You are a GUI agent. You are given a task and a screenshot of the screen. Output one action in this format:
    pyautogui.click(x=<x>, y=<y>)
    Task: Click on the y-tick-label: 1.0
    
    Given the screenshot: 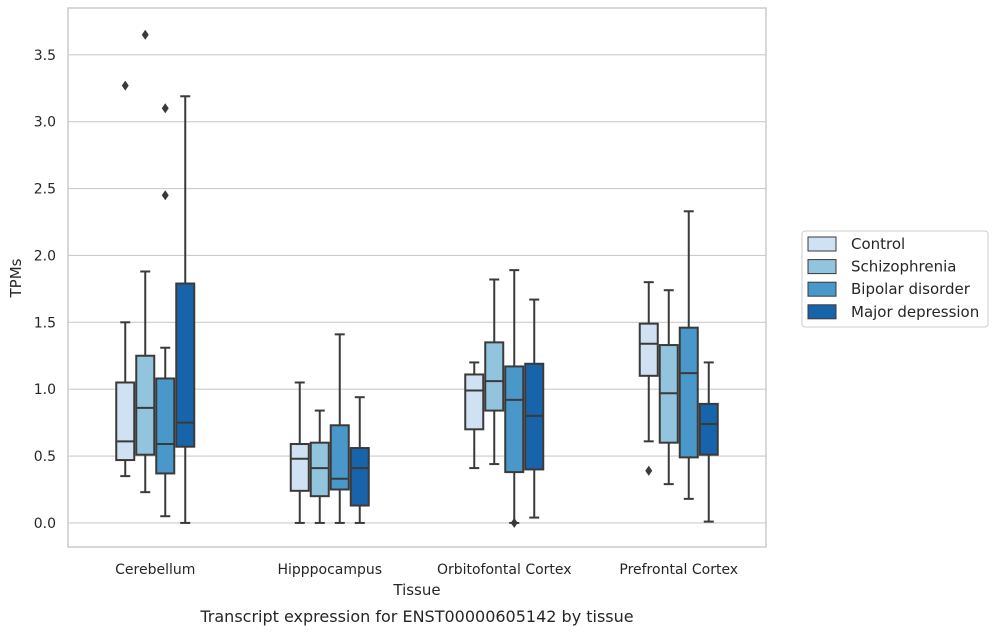 What is the action you would take?
    pyautogui.click(x=45, y=390)
    